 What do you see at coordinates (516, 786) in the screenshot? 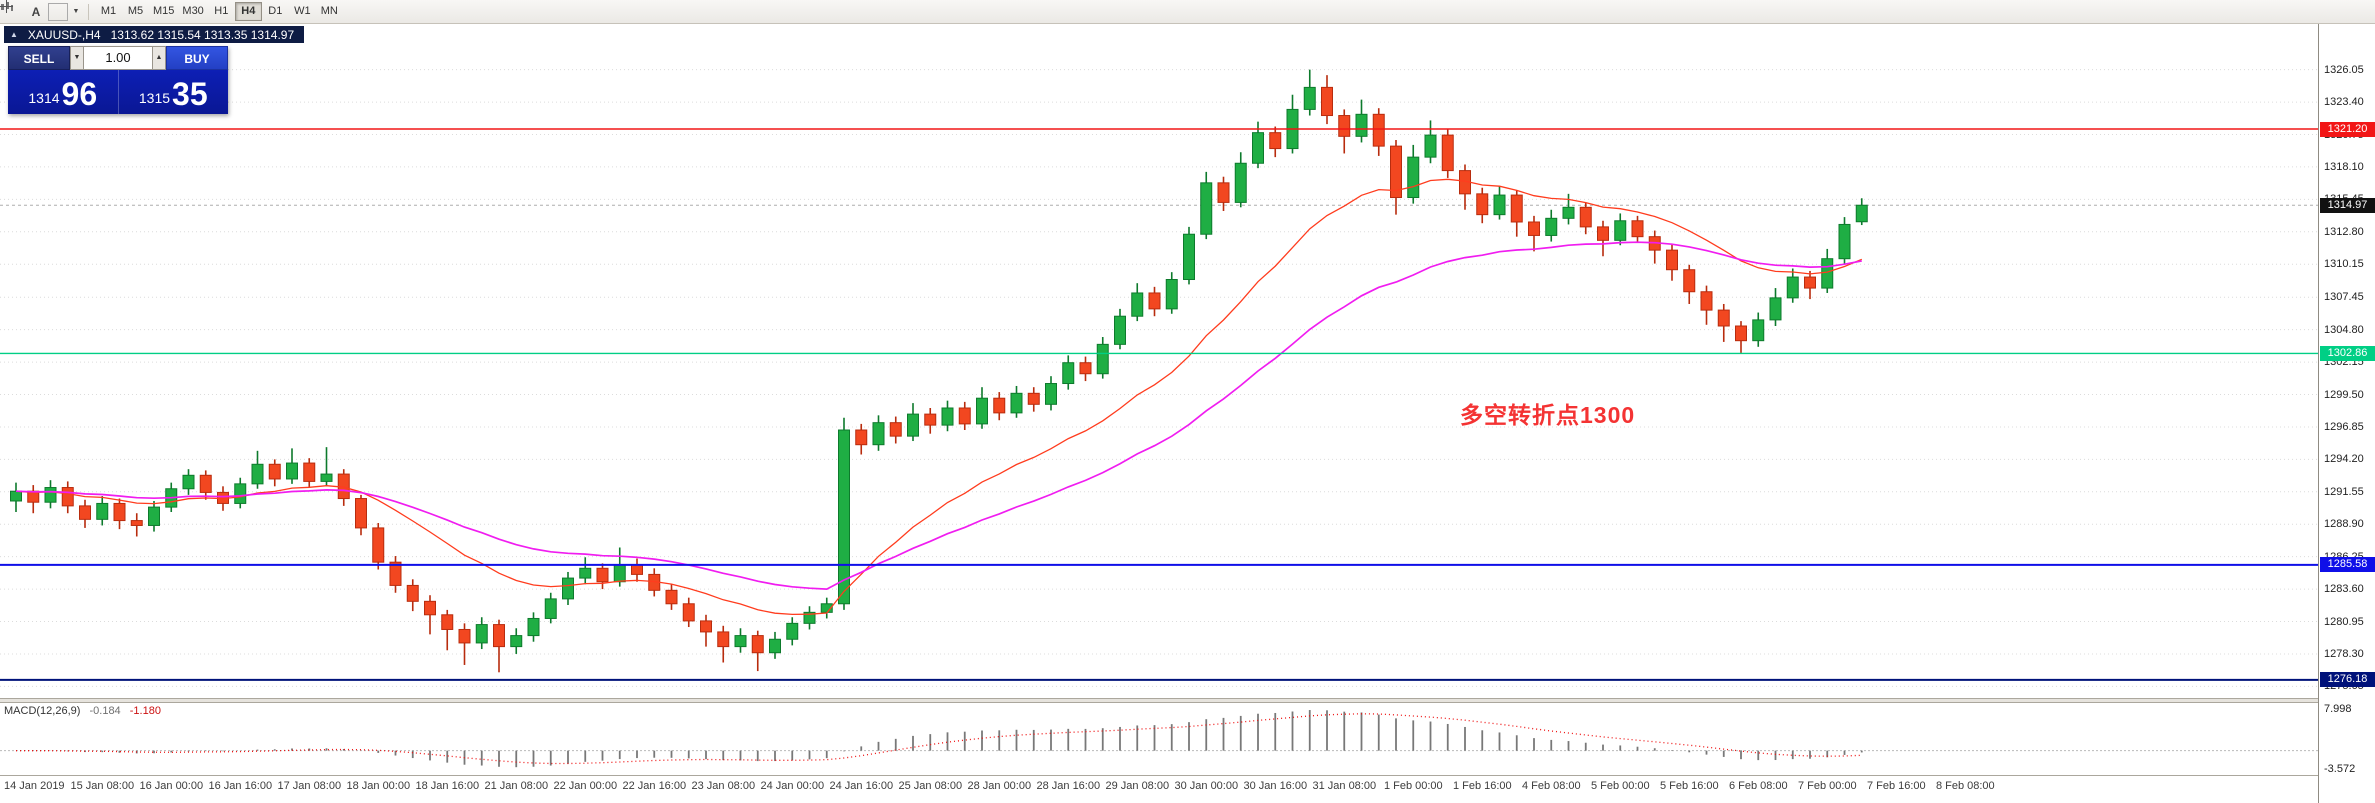
I see `time-axis-label: 21 Jan 08:00` at bounding box center [516, 786].